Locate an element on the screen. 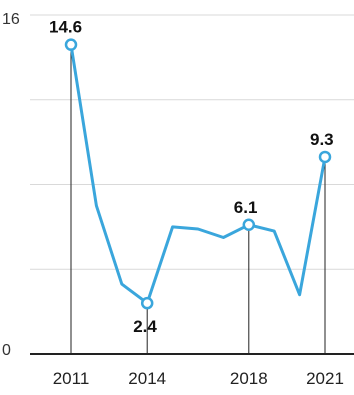 This screenshot has width=354, height=395. data-label: 14.6 is located at coordinates (65, 27).